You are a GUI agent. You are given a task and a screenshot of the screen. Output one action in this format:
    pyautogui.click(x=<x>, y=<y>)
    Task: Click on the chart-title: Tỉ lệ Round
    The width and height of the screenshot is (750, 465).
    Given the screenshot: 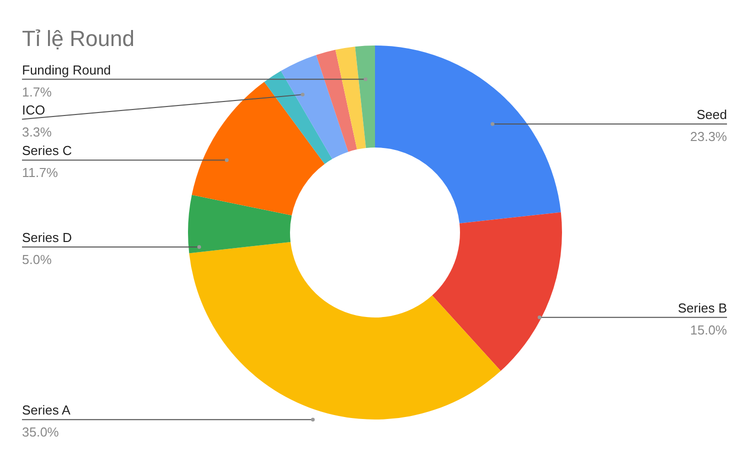 What is the action you would take?
    pyautogui.click(x=78, y=38)
    